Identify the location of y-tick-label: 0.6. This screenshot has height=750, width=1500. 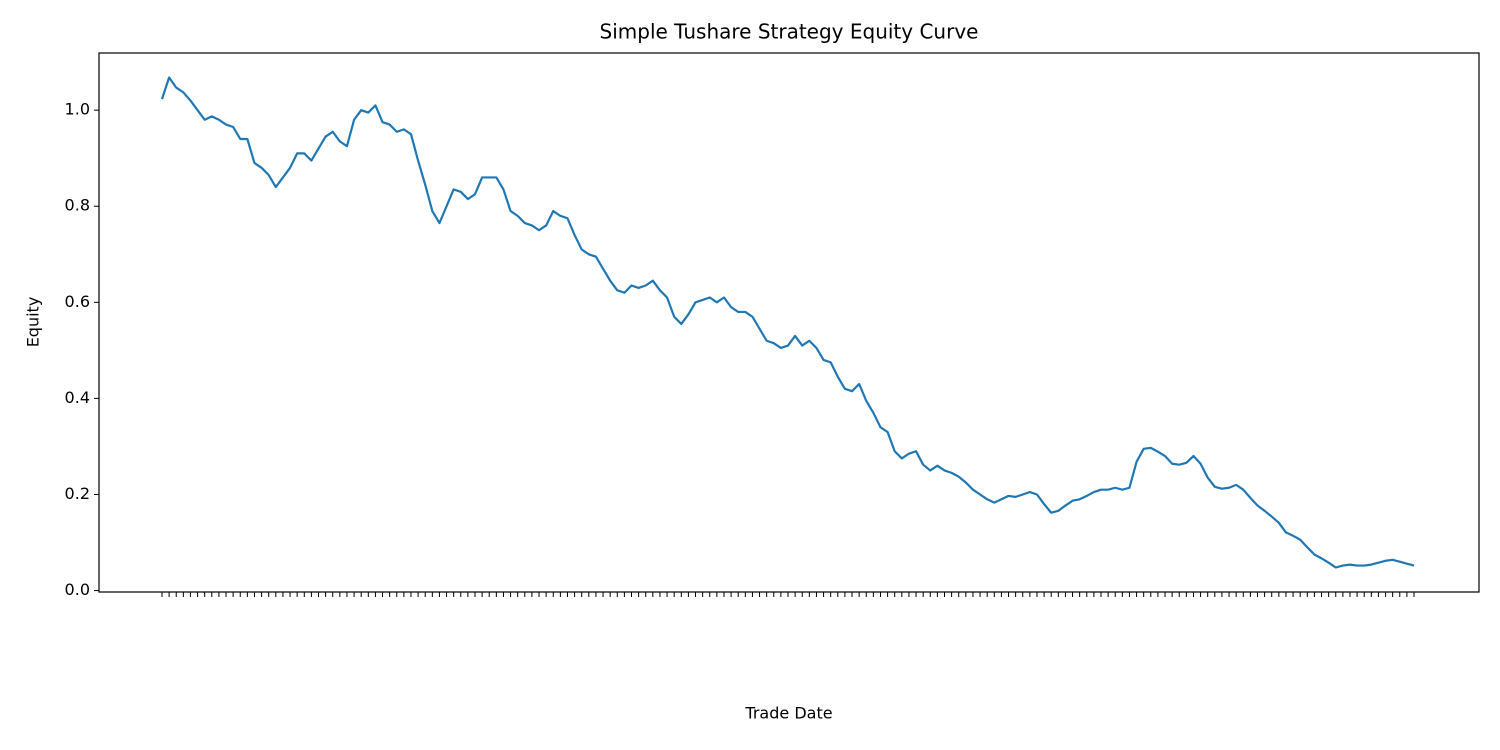
(77, 301).